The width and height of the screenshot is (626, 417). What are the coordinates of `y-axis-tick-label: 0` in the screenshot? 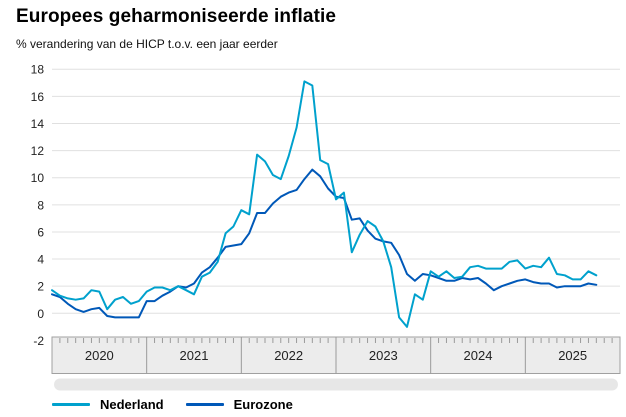 It's located at (40, 314).